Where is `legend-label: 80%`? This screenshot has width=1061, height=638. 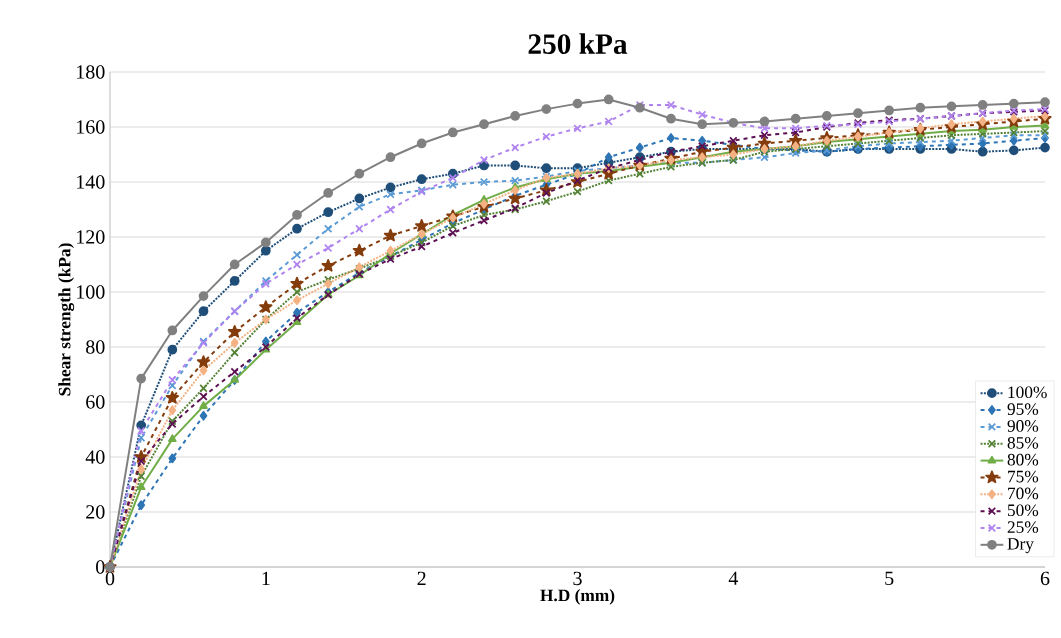
legend-label: 80% is located at coordinates (1023, 459).